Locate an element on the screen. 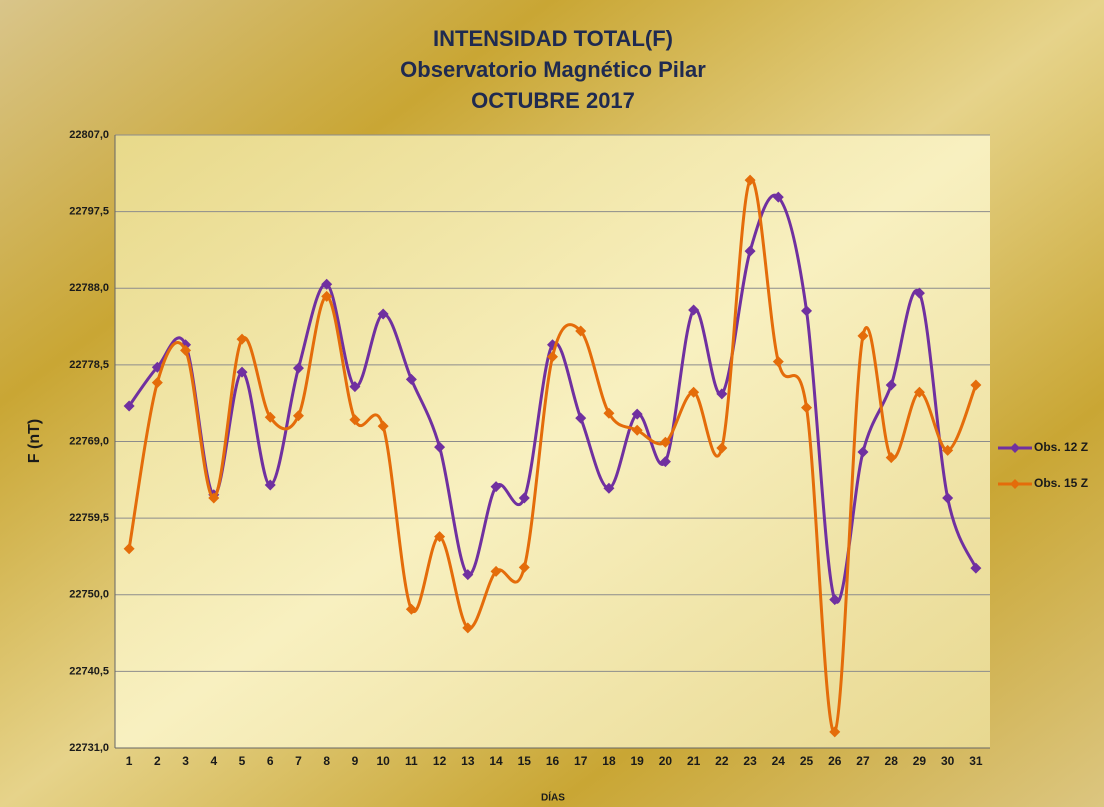  x-tick-label: 6 is located at coordinates (270, 761).